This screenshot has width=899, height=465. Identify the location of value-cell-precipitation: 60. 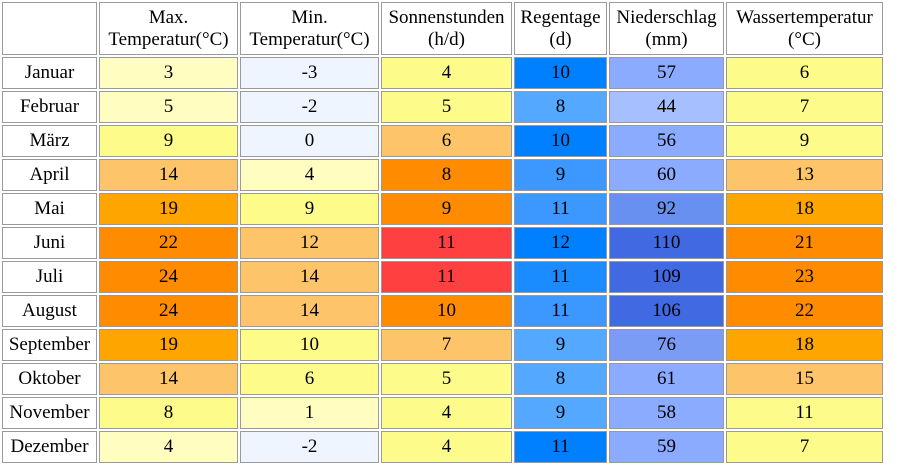
(666, 175).